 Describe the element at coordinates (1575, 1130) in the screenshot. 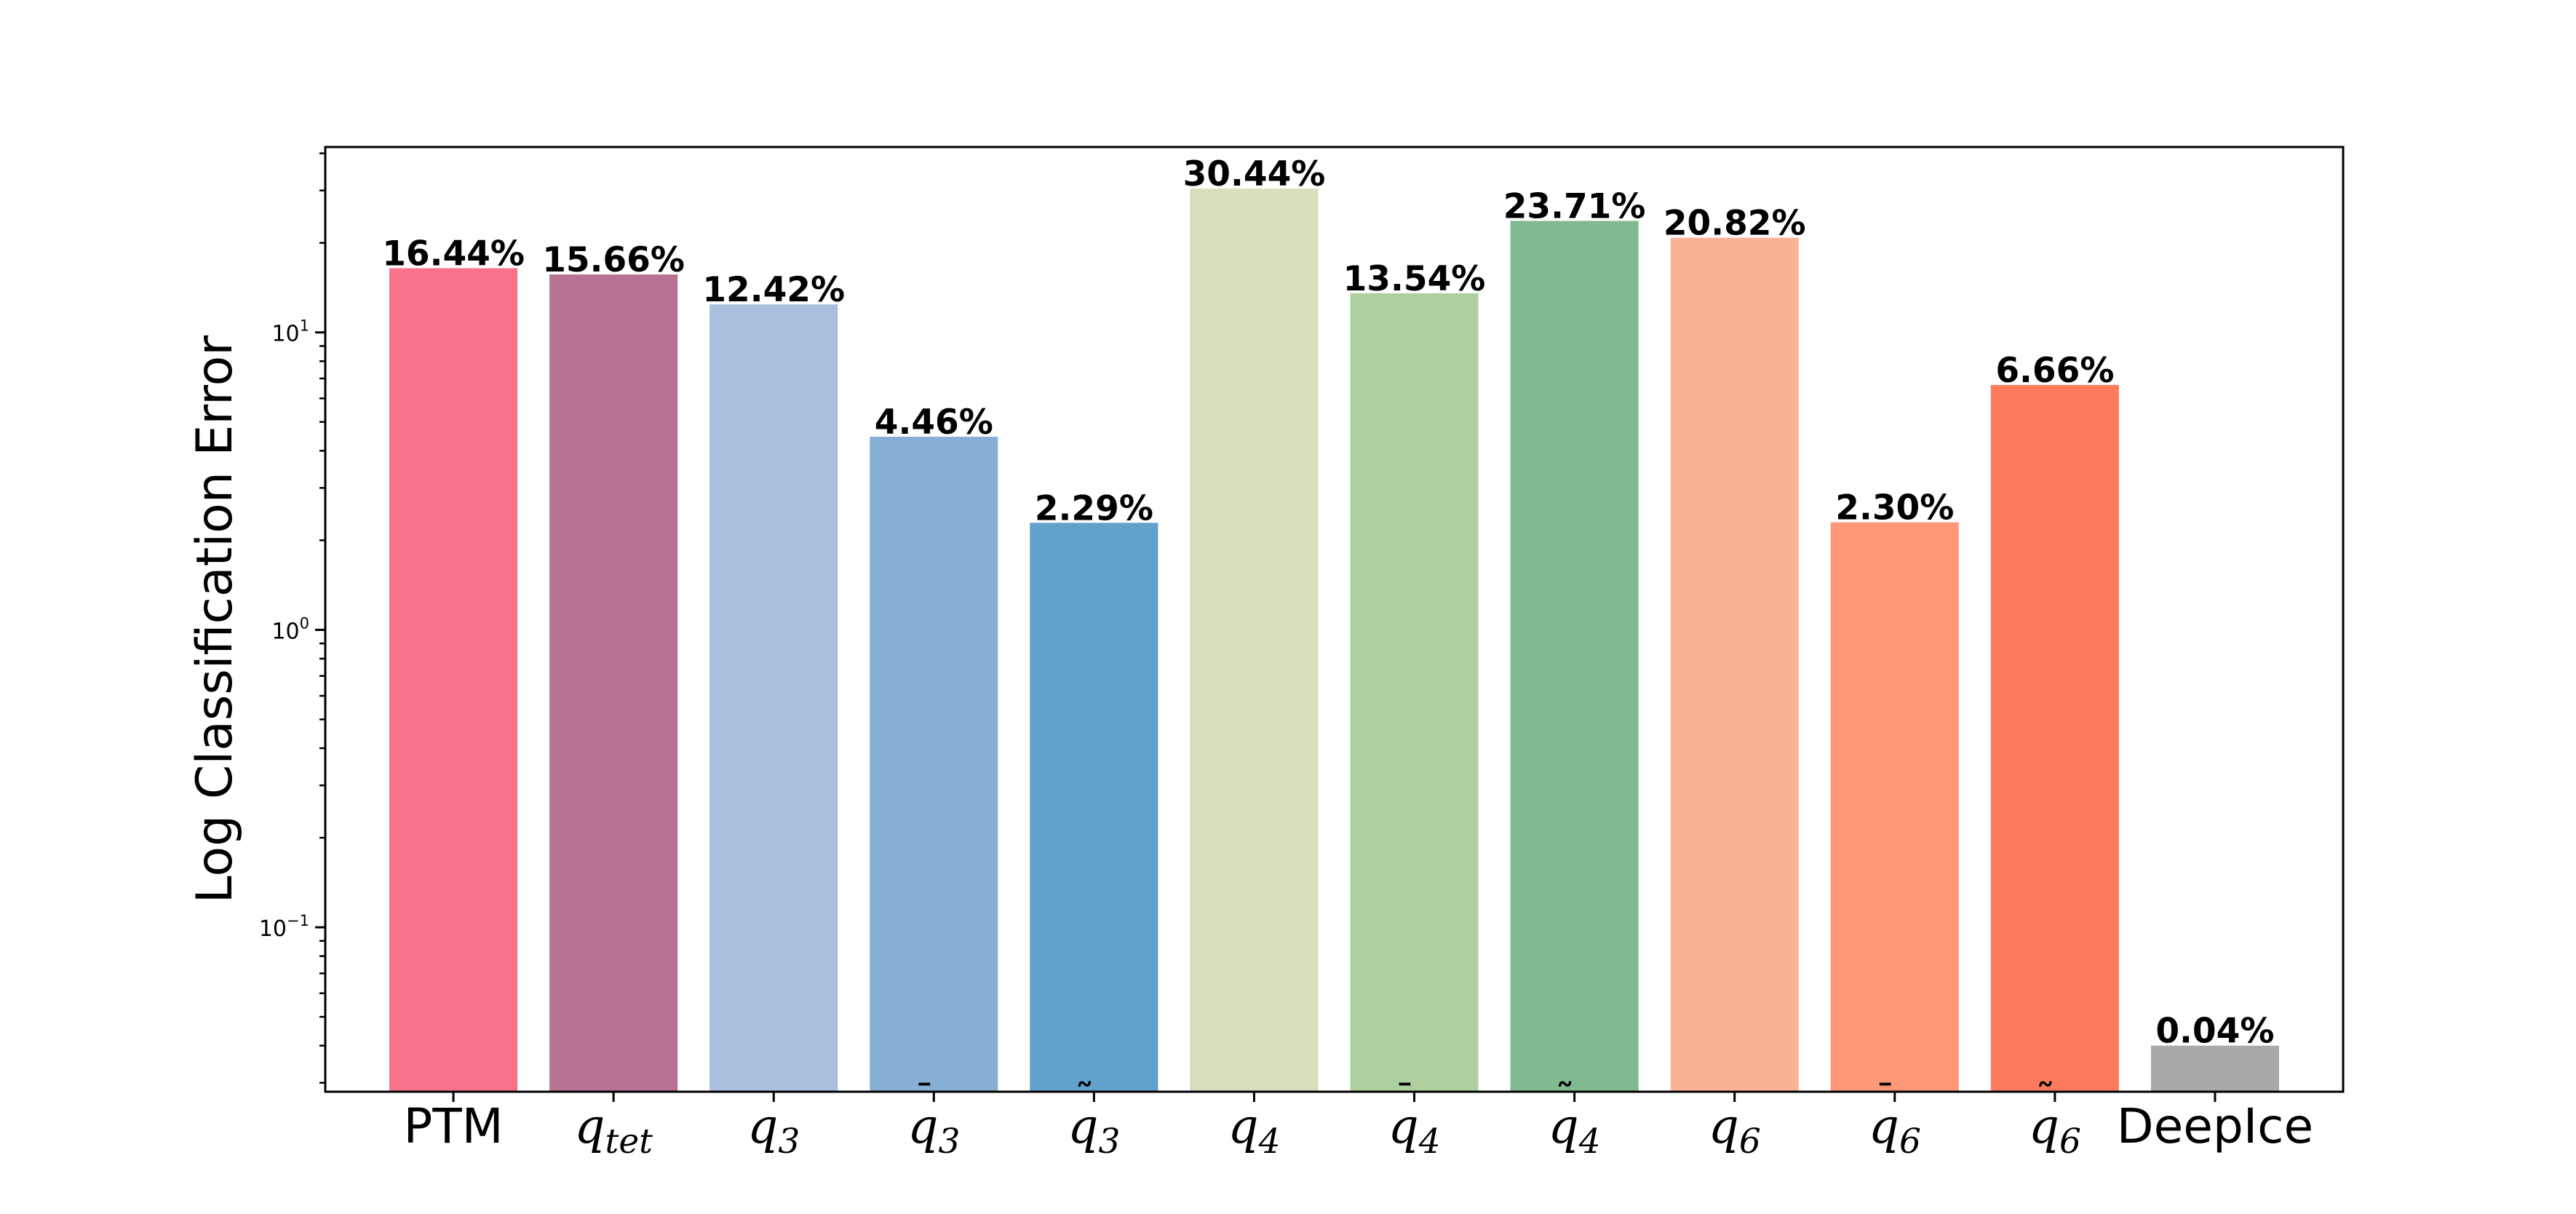

I see `x-tick-label-qtilde_4: q4` at that location.